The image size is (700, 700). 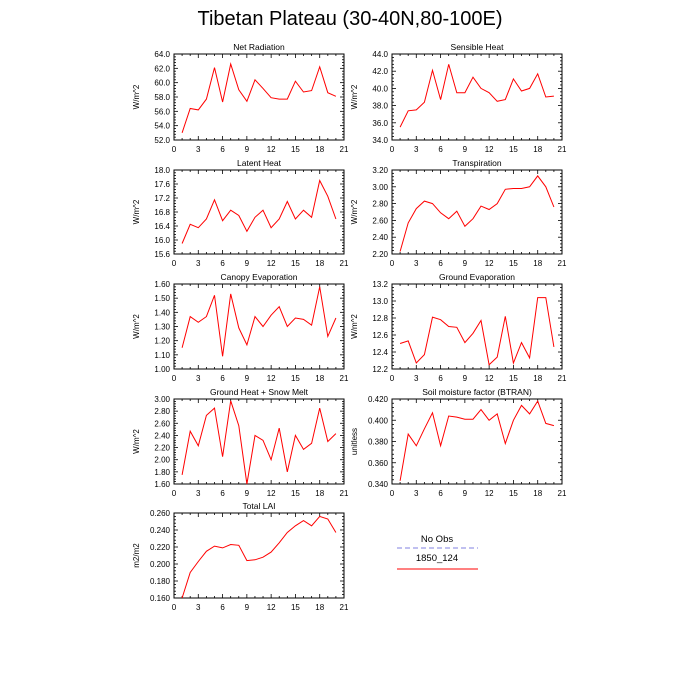 I want to click on y-tick-label: 1.40, so click(x=162, y=312).